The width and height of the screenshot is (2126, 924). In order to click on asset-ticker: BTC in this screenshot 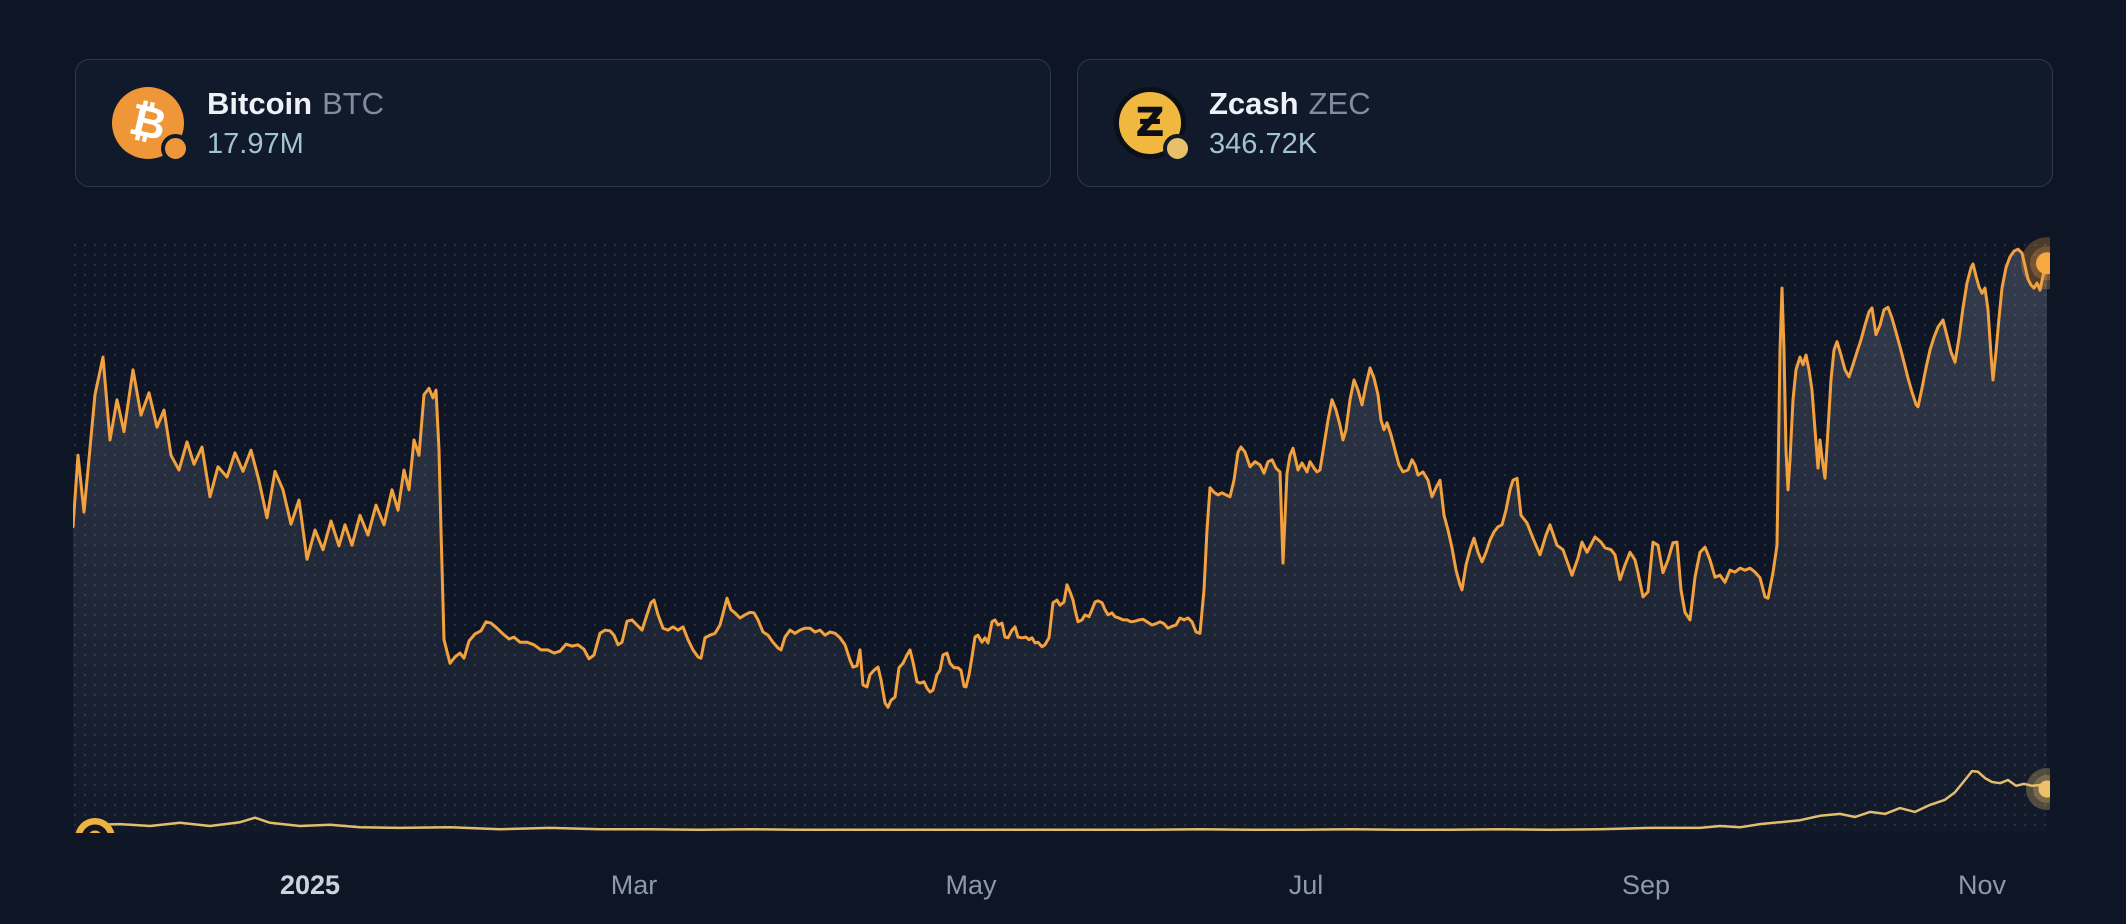, I will do `click(353, 103)`.